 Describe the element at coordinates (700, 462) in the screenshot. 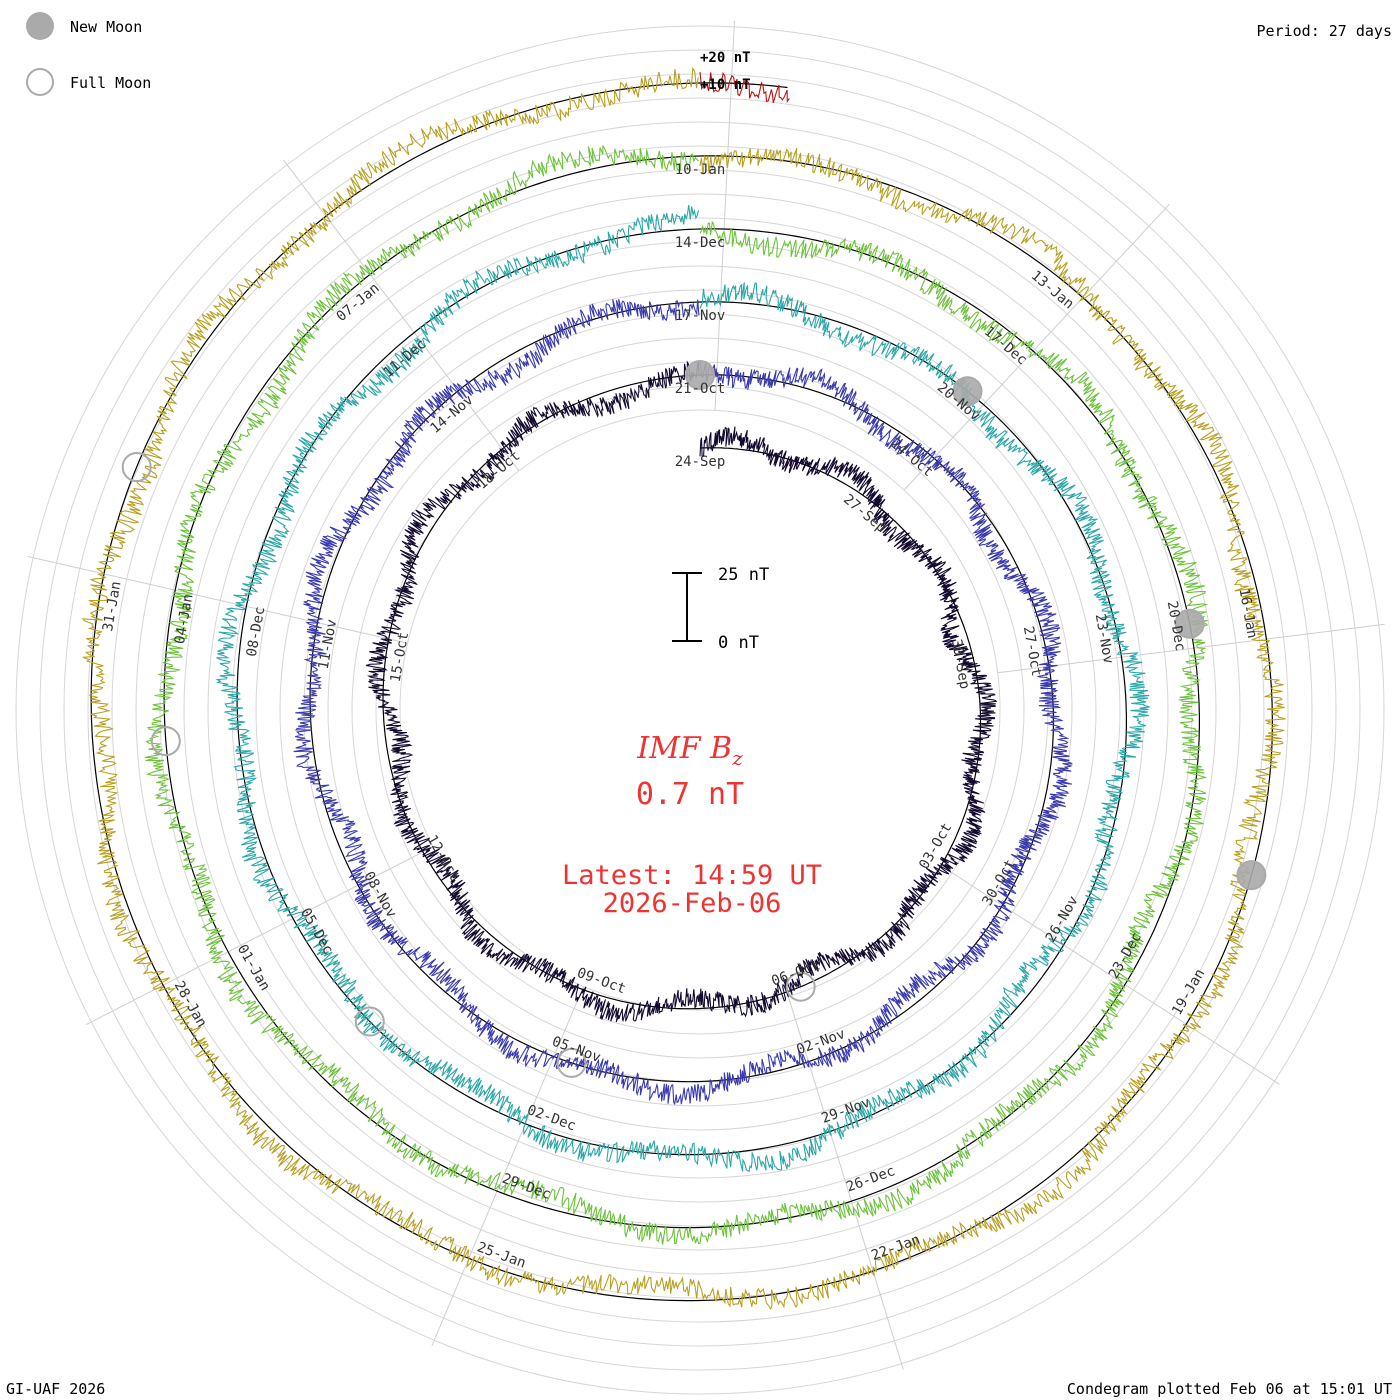

I see `date-label-24-Sep: 24-Sep` at that location.